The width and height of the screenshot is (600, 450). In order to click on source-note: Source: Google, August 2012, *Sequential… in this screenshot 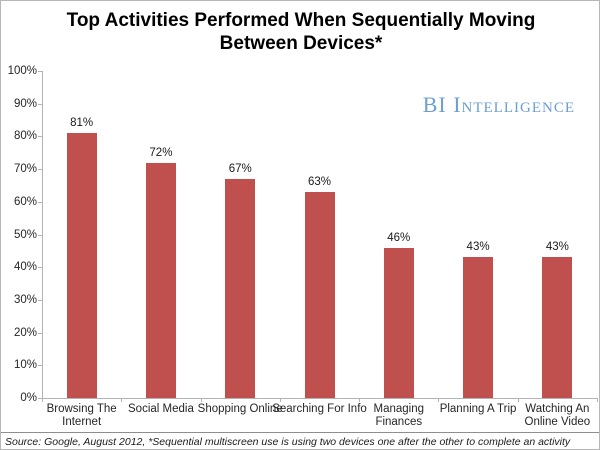, I will do `click(300, 440)`.